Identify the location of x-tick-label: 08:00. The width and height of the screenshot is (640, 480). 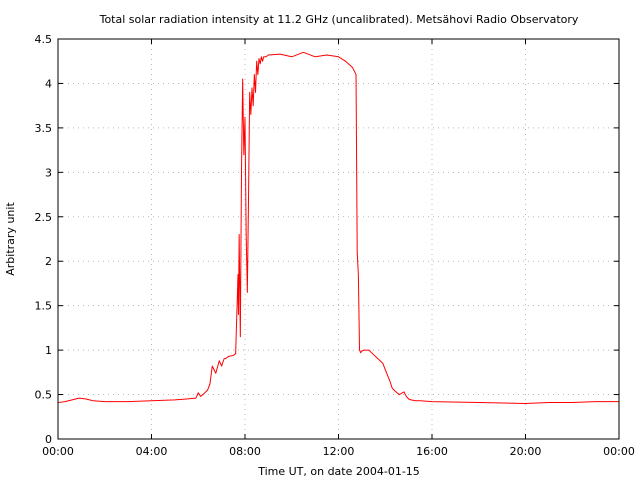
(245, 451).